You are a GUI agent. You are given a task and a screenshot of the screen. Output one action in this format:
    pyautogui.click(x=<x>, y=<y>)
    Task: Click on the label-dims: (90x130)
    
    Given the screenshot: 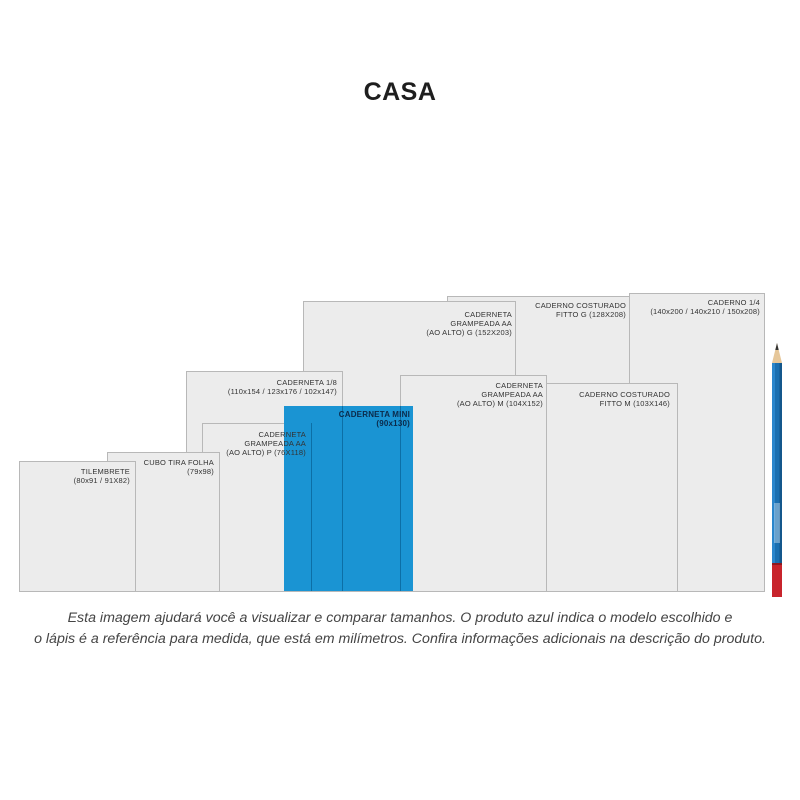 What is the action you would take?
    pyautogui.click(x=393, y=423)
    